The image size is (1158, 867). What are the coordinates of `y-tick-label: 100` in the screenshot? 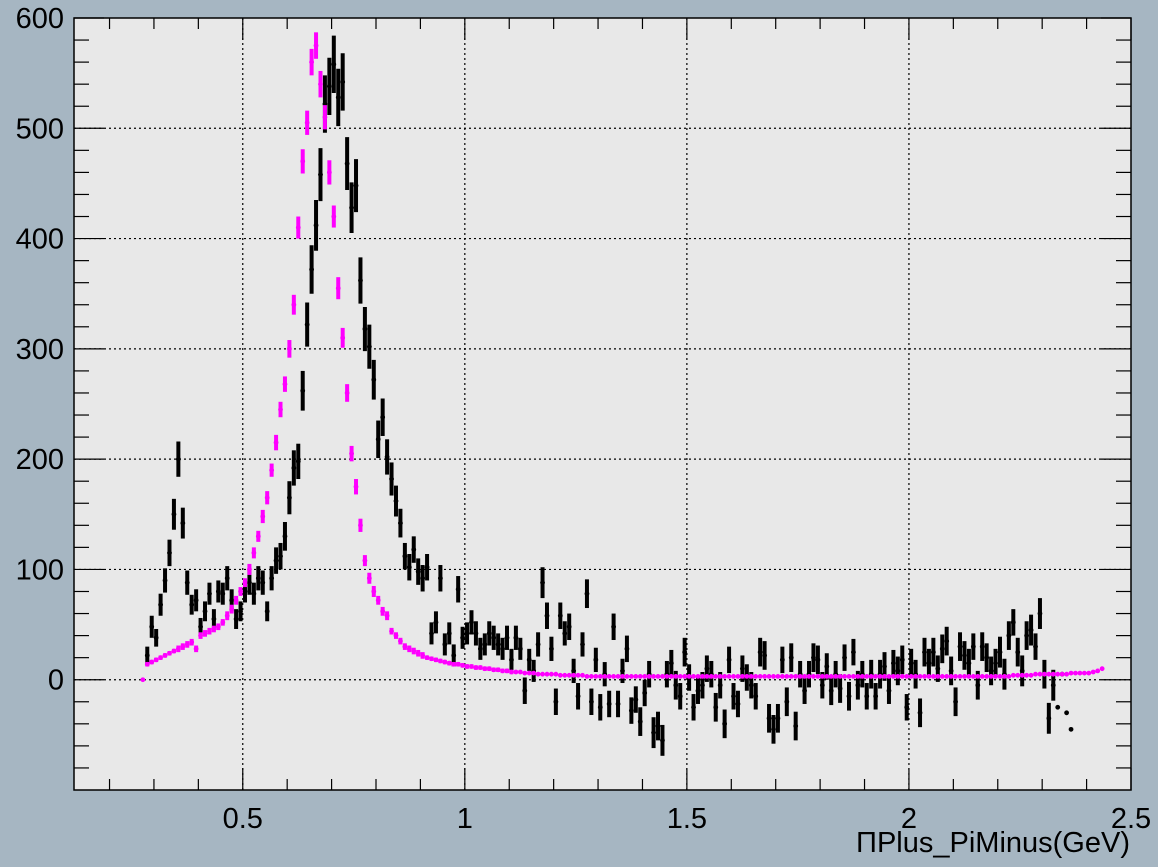 It's located at (40, 570).